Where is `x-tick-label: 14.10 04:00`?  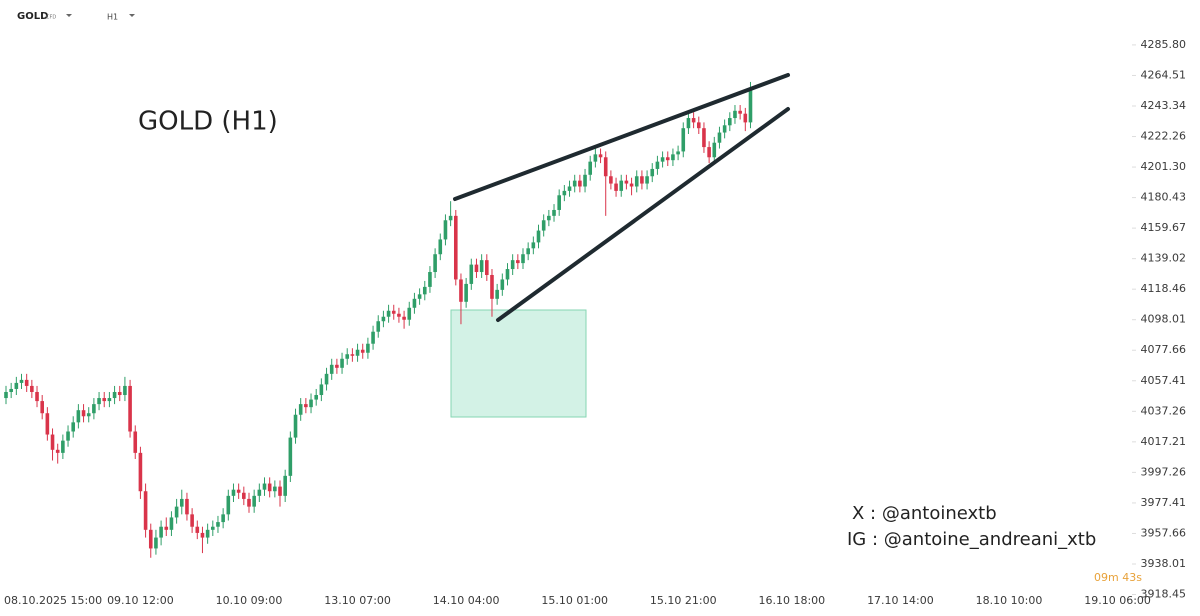
x-tick-label: 14.10 04:00 is located at coordinates (466, 600).